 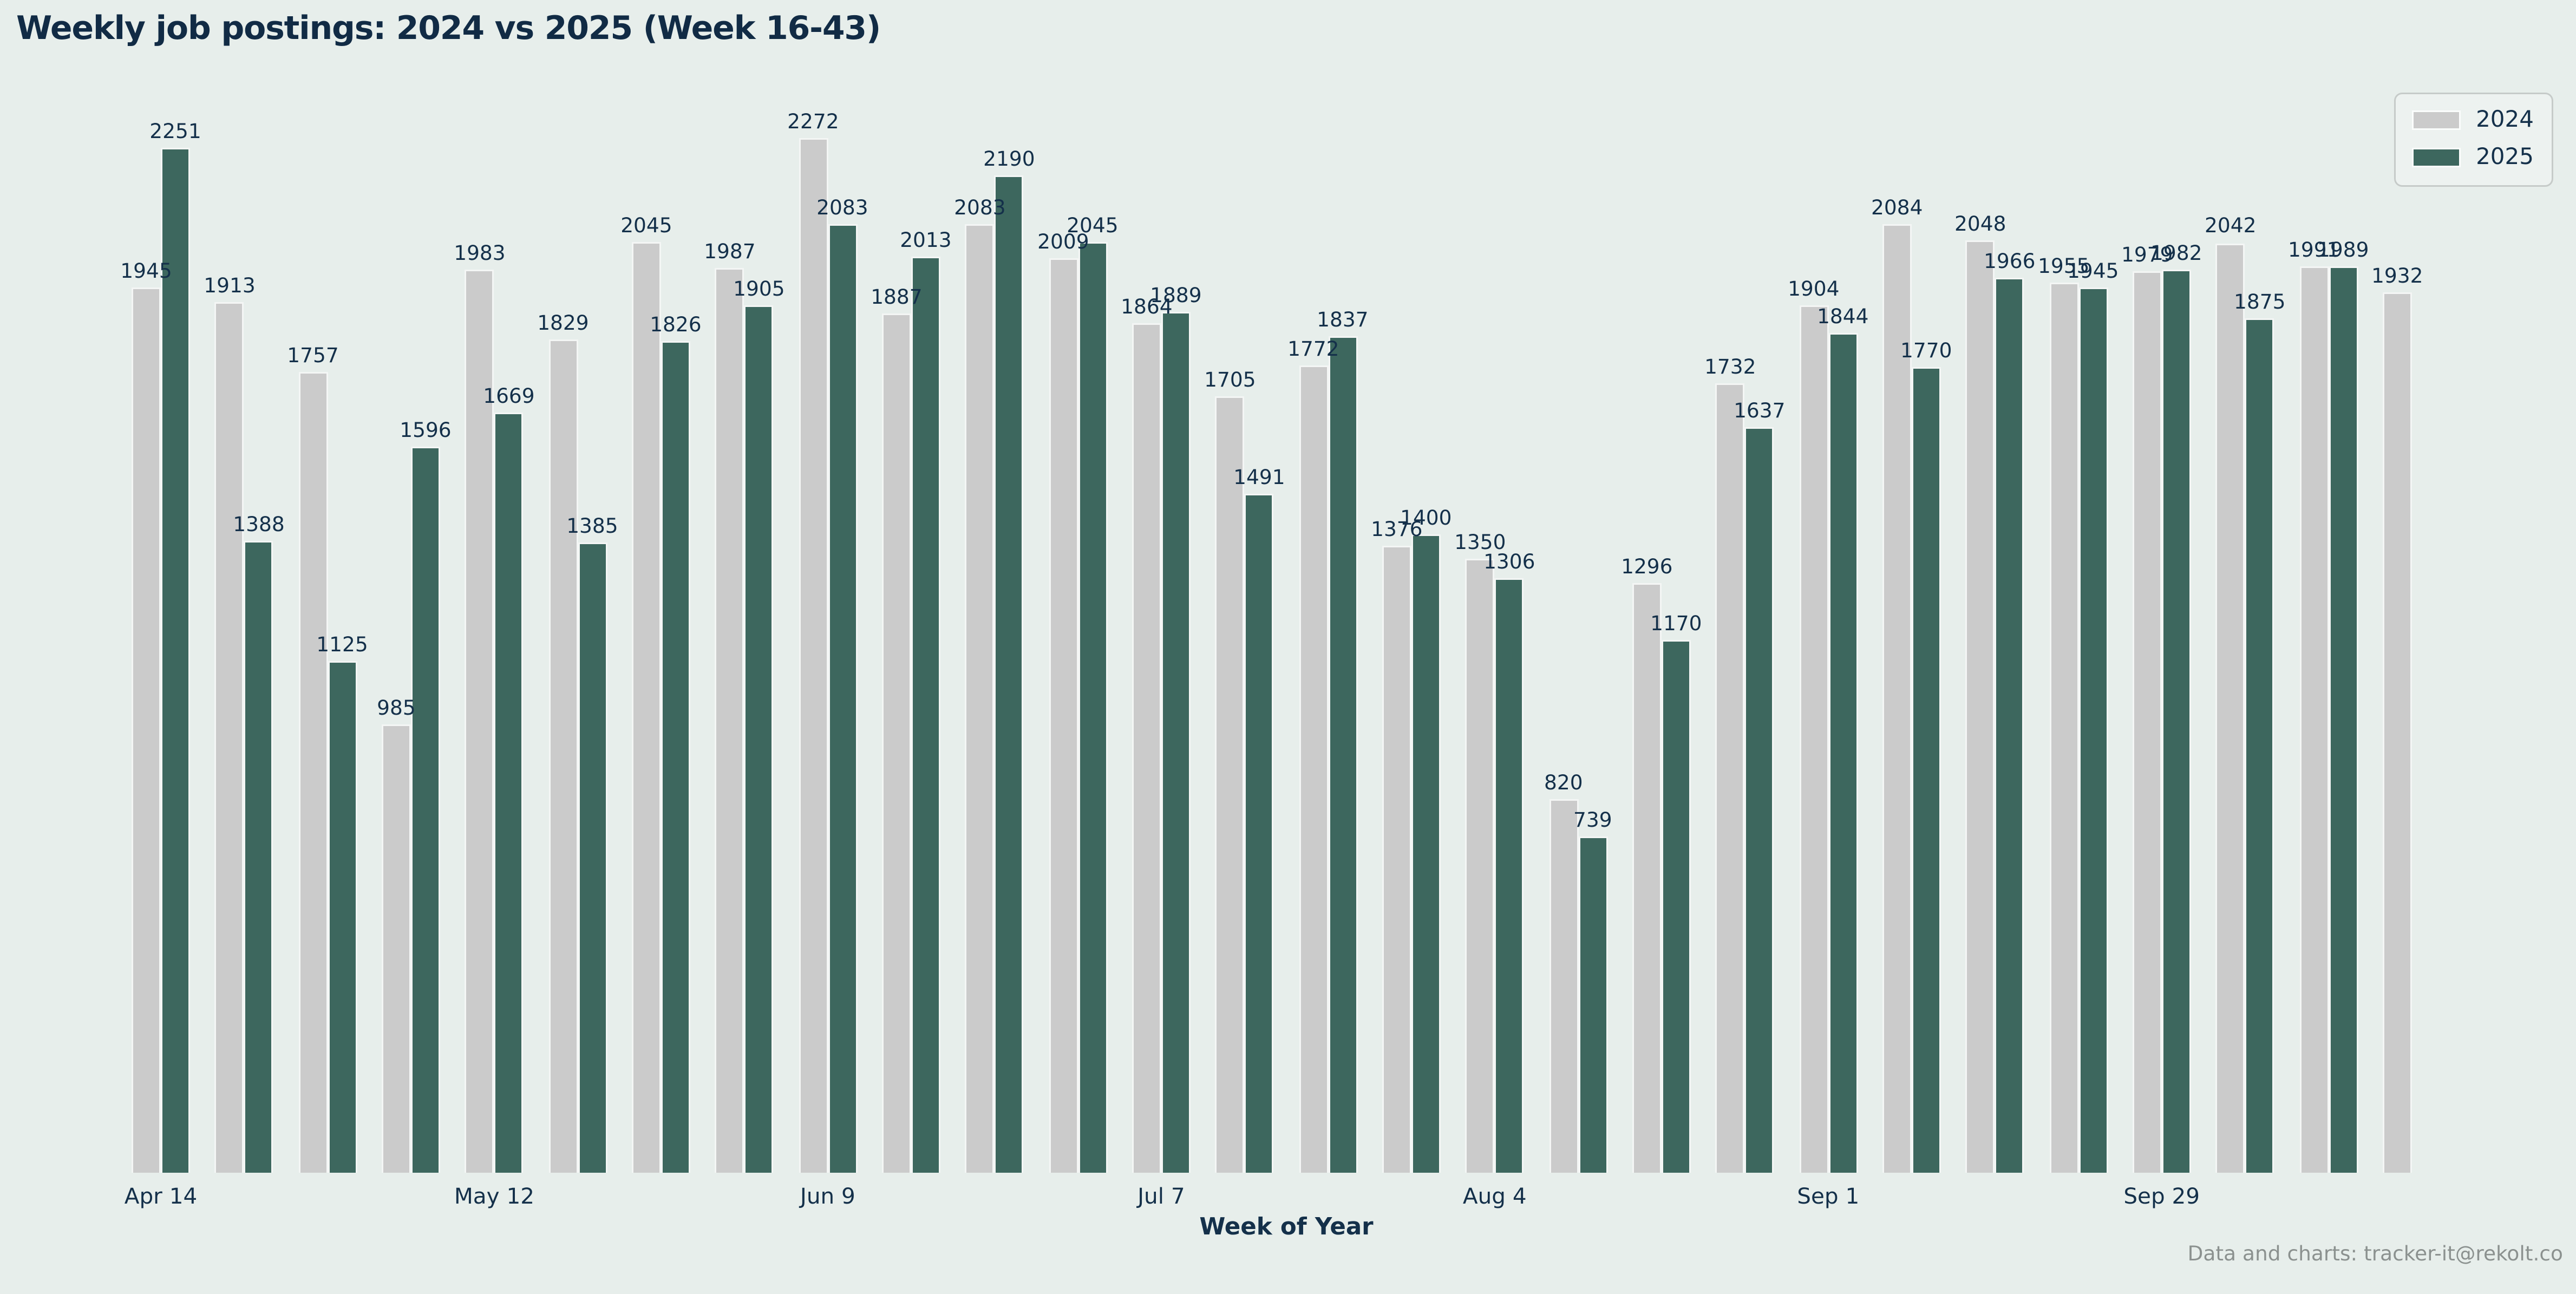 What do you see at coordinates (730, 251) in the screenshot?
I see `value-label-2024-group-7: 1987` at bounding box center [730, 251].